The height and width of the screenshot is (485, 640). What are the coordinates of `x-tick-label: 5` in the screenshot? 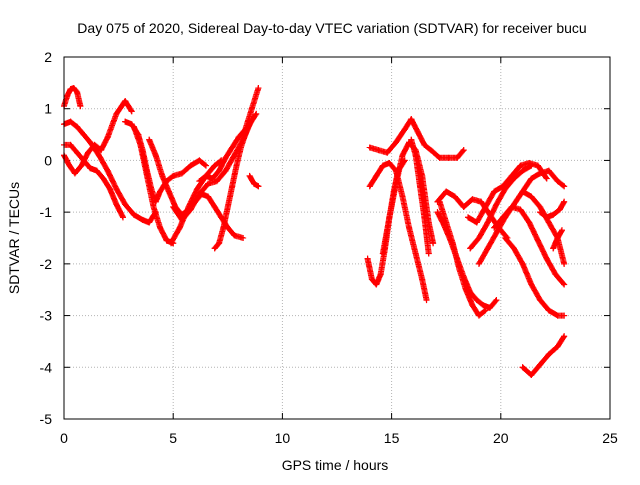 It's located at (173, 438).